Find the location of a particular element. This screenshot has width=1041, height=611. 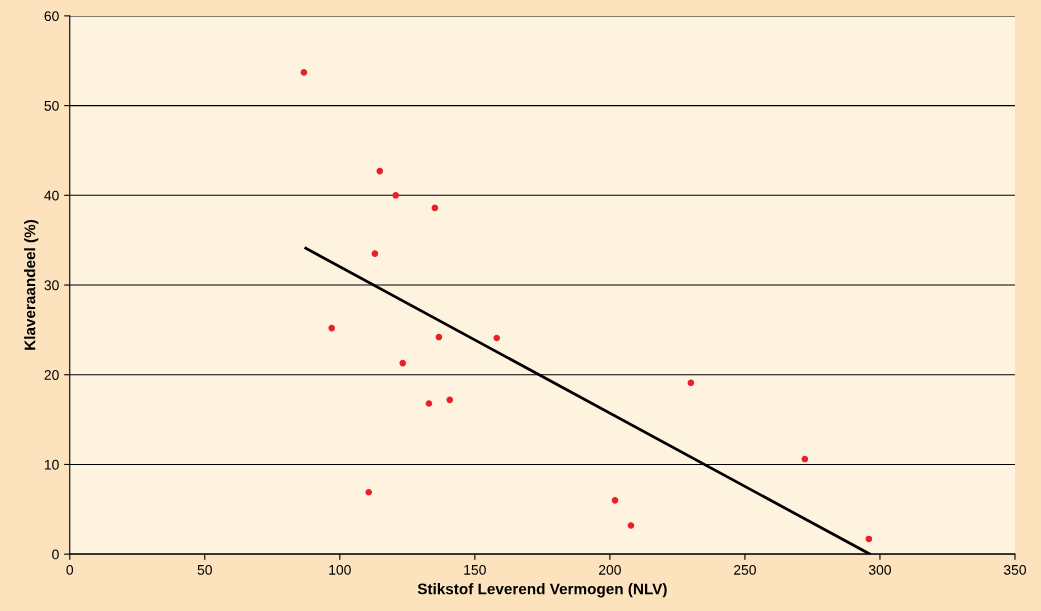

y-tick-label: 0 is located at coordinates (55, 554).